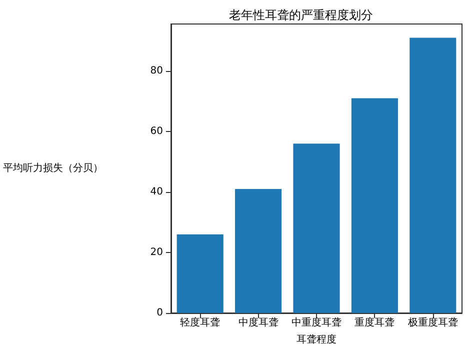  Describe the element at coordinates (317, 322) in the screenshot. I see `x-tick-label: 中重度耳聋` at that location.